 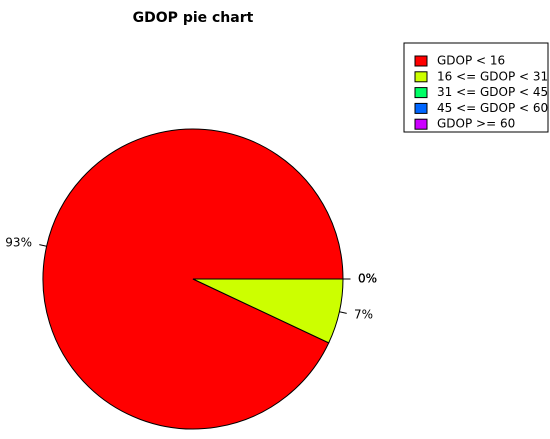 What do you see at coordinates (193, 18) in the screenshot?
I see `chart-title: GDOP pie chart` at bounding box center [193, 18].